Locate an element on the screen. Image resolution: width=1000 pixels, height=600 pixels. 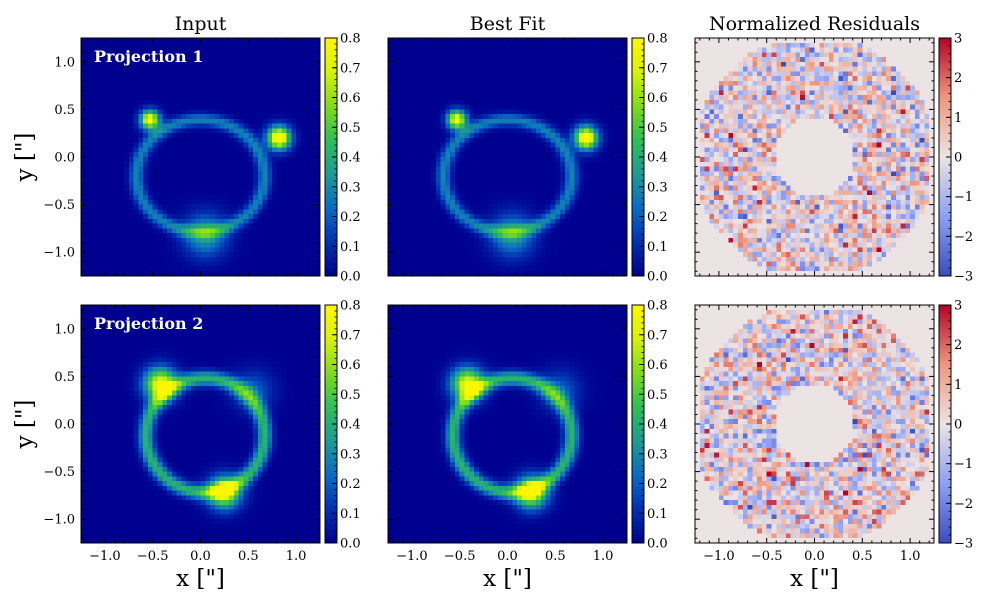
ytick-label: 1.0 is located at coordinates (64, 62).